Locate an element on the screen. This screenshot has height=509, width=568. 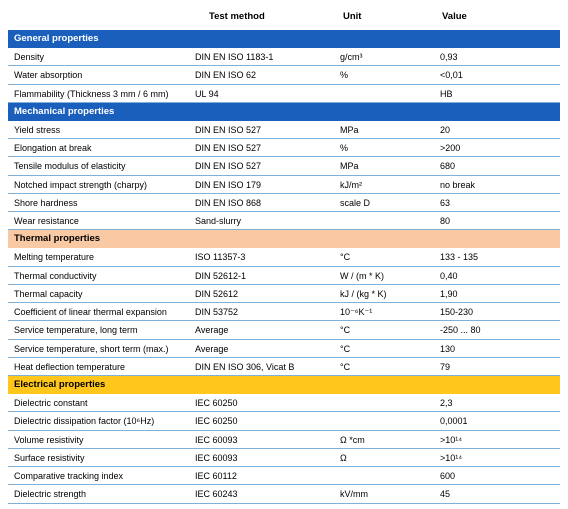
value-cell: <0,01 is located at coordinates (451, 75).